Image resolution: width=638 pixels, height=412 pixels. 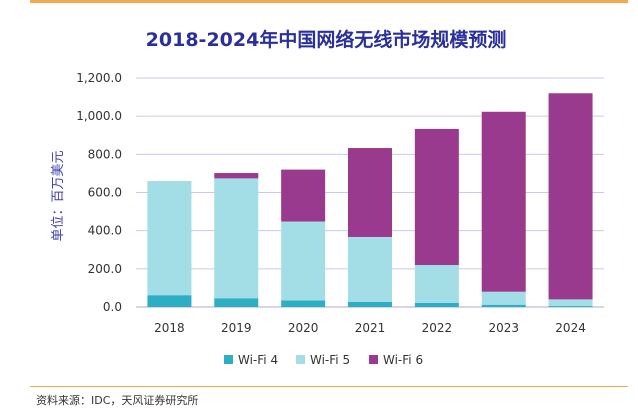 I want to click on x-tick-label: 2019, so click(x=236, y=328).